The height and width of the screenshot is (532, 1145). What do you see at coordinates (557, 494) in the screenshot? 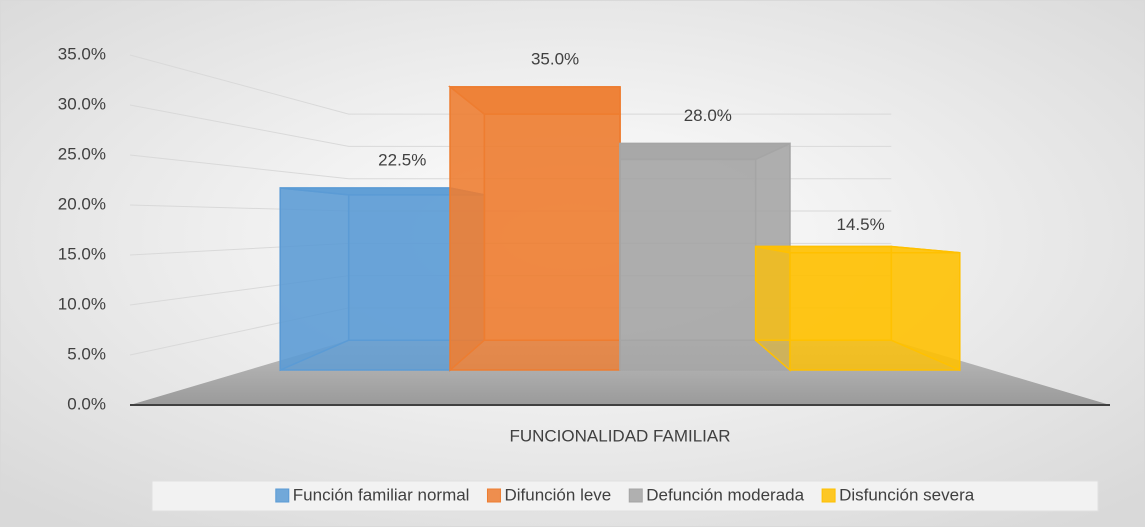
I see `legend-label: Difunción leve` at bounding box center [557, 494].